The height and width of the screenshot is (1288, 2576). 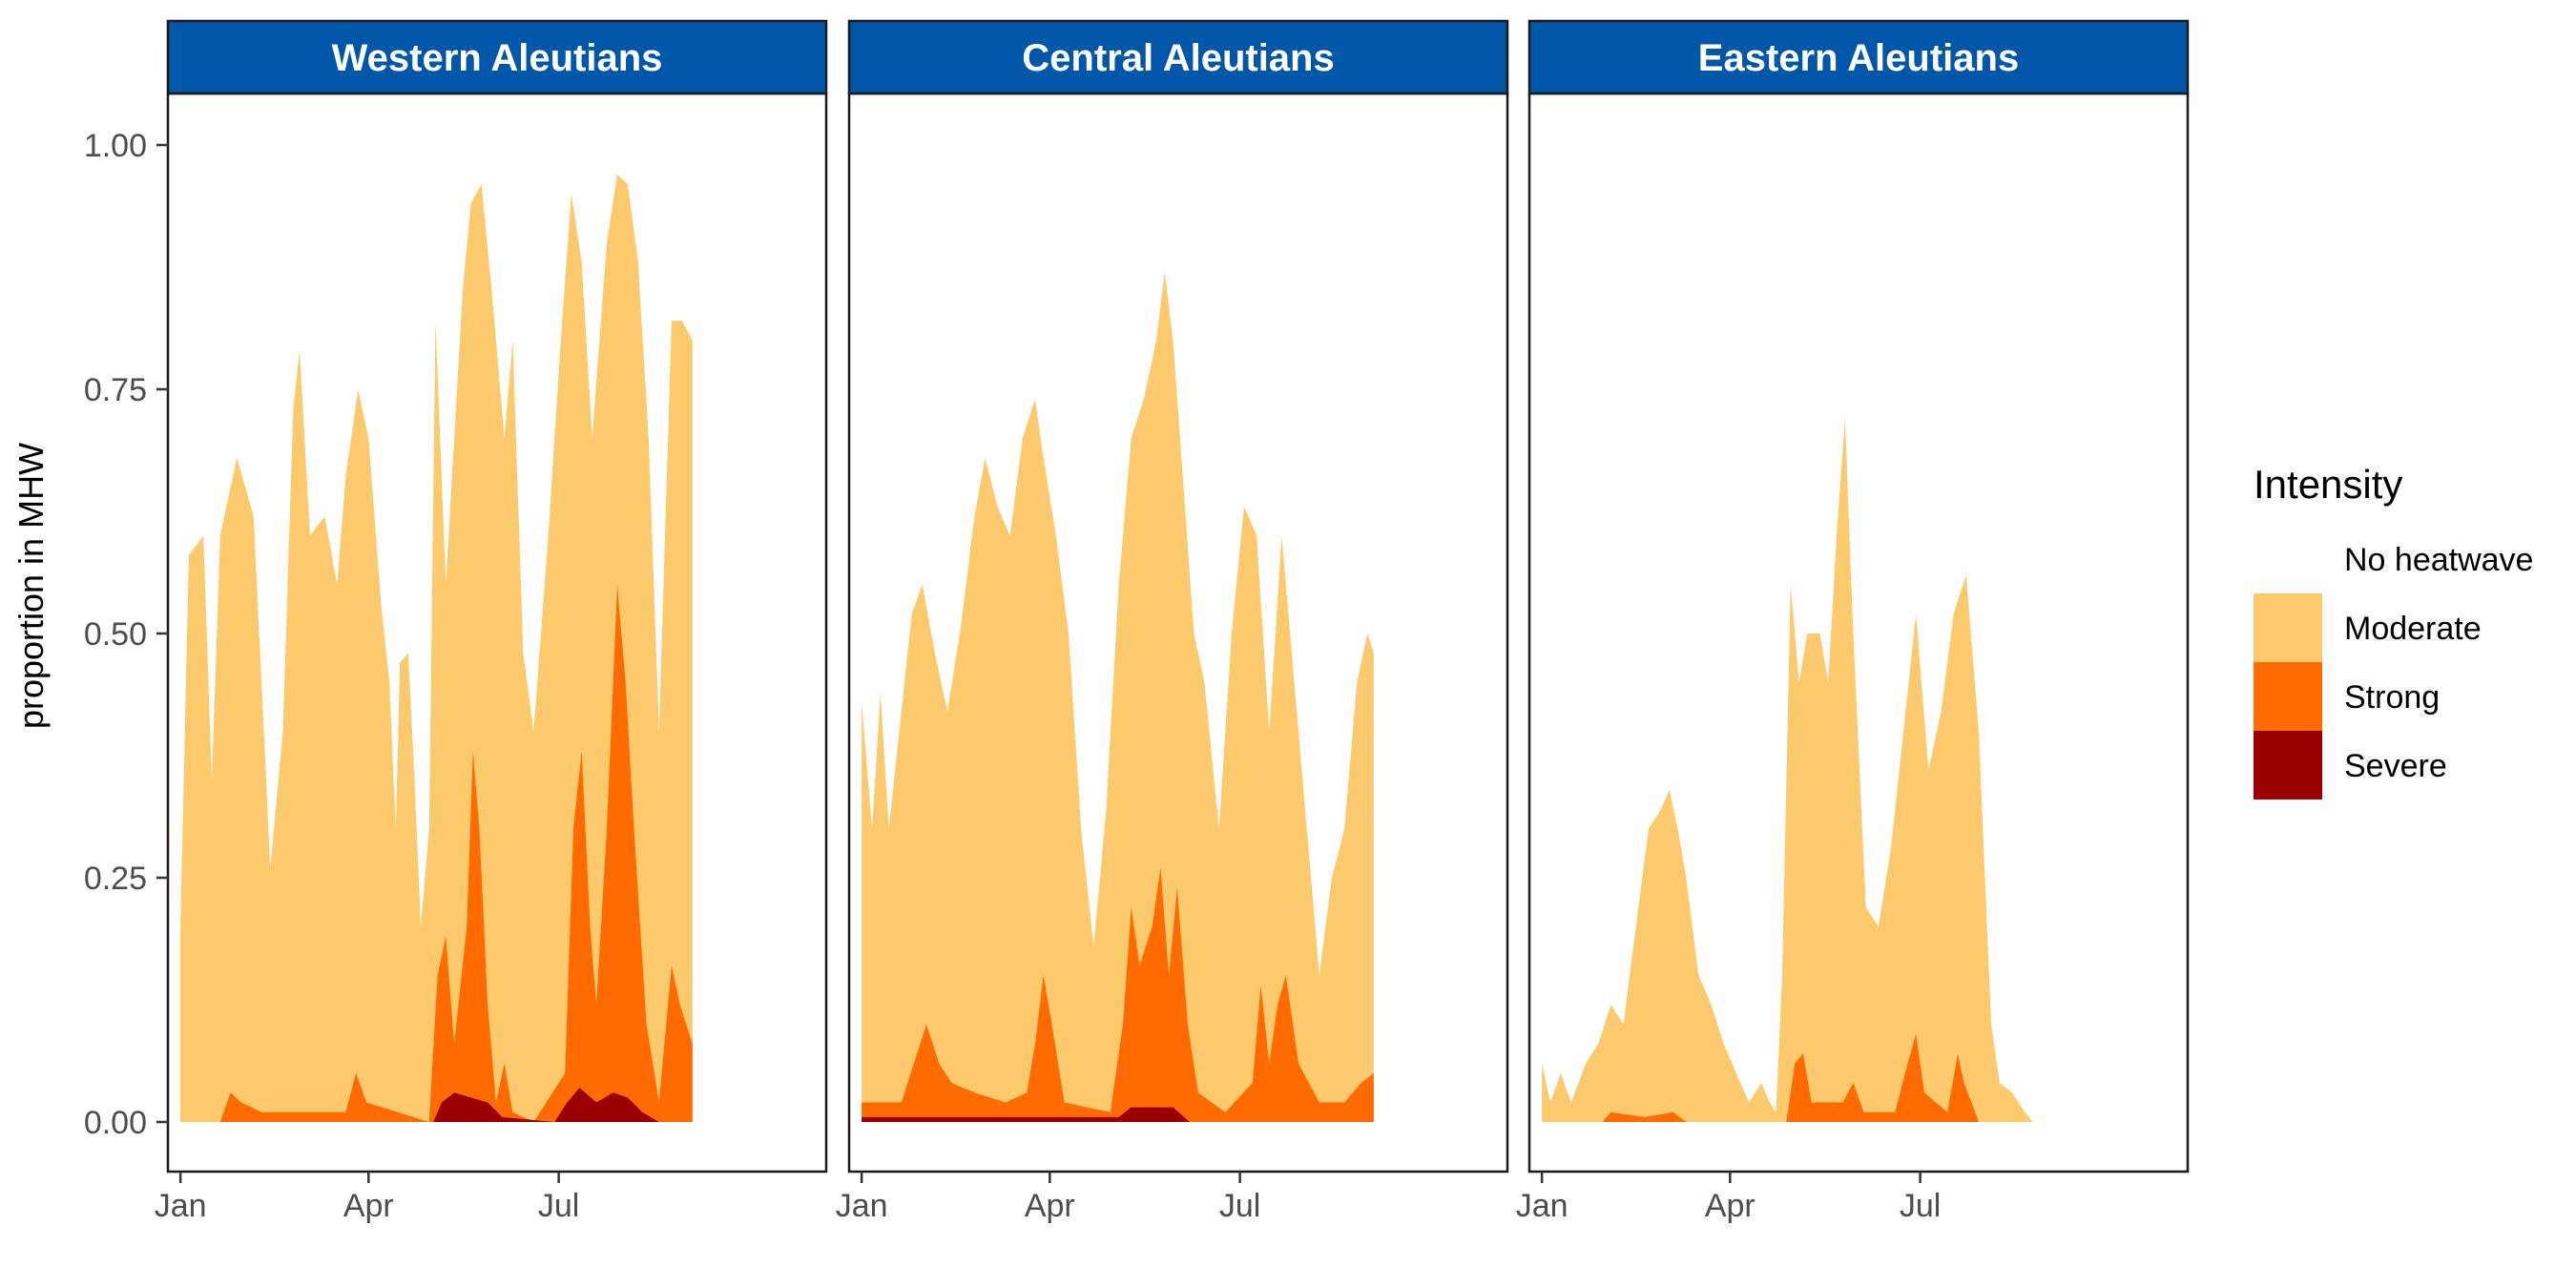 What do you see at coordinates (2393, 662) in the screenshot?
I see `legend-items: No heatwave Moderate Strong Severe` at bounding box center [2393, 662].